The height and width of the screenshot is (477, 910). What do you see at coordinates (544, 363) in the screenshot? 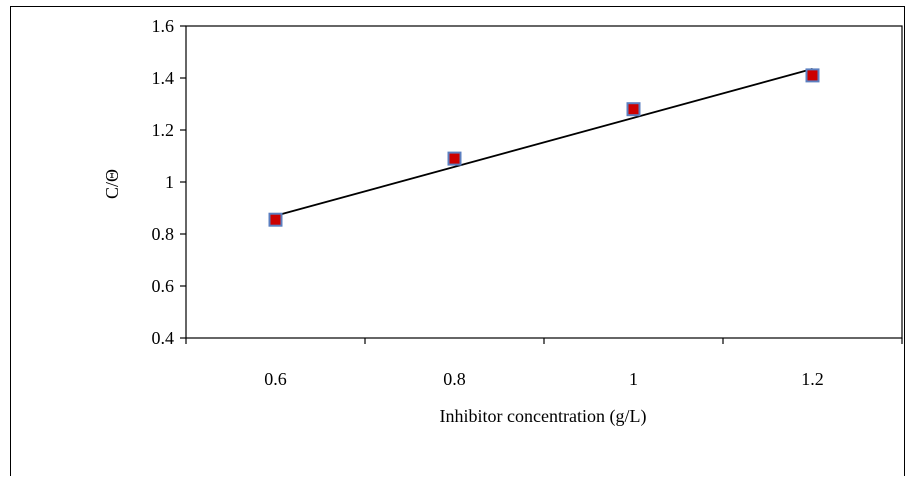
I see `x-axis-ticks: 0.6 0.8 1 1.2` at bounding box center [544, 363].